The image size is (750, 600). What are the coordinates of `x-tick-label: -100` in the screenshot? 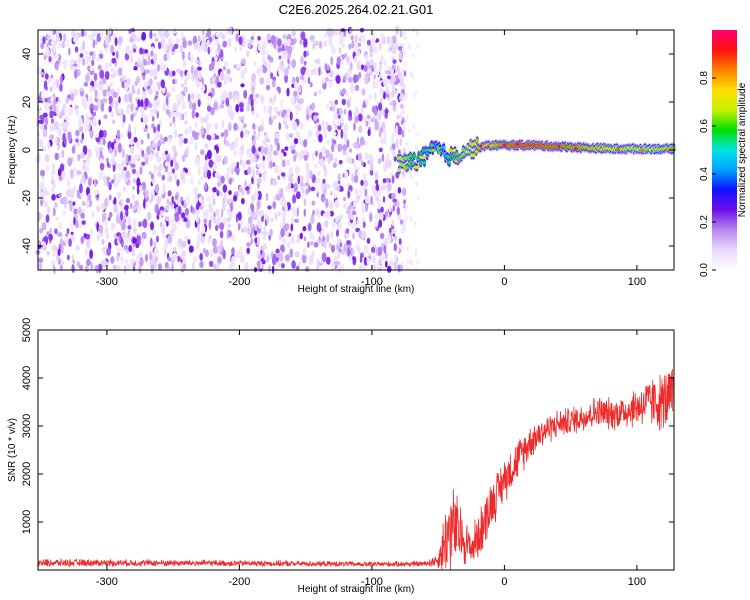 It's located at (372, 582).